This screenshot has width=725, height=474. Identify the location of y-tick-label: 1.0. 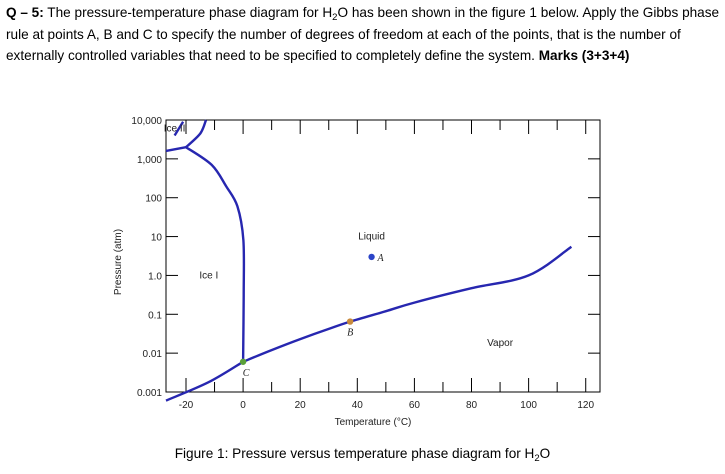
(155, 276).